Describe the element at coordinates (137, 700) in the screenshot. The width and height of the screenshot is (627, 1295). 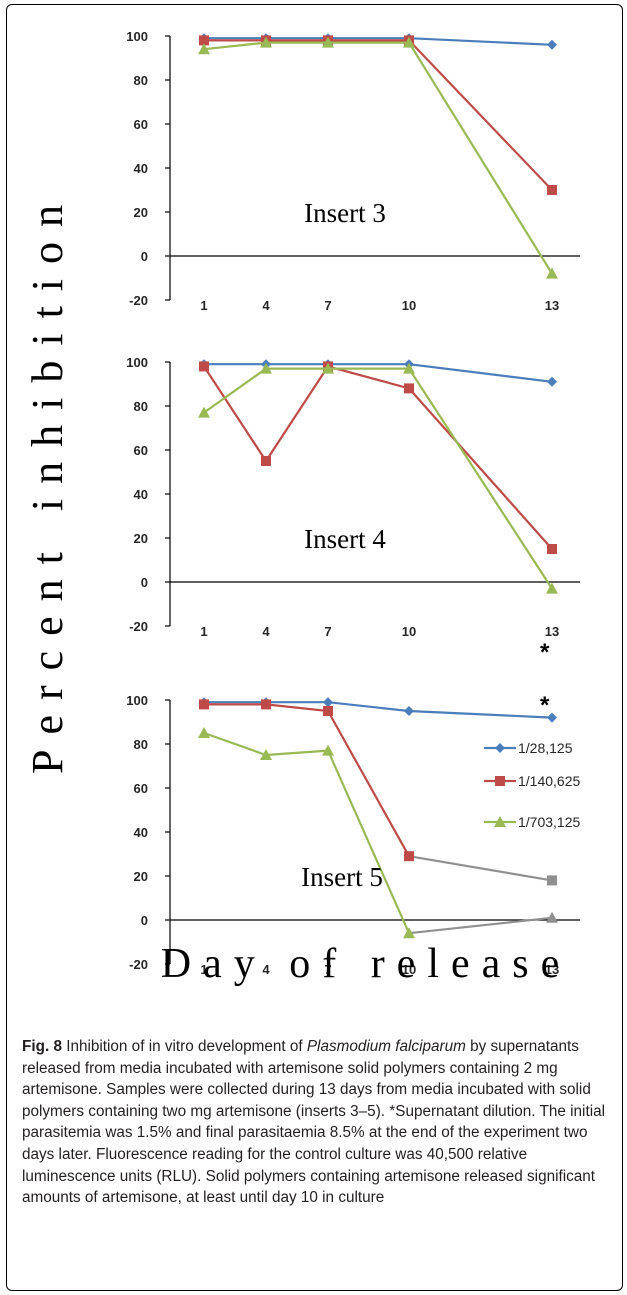
I see `y-tick-label-3-0: 100` at that location.